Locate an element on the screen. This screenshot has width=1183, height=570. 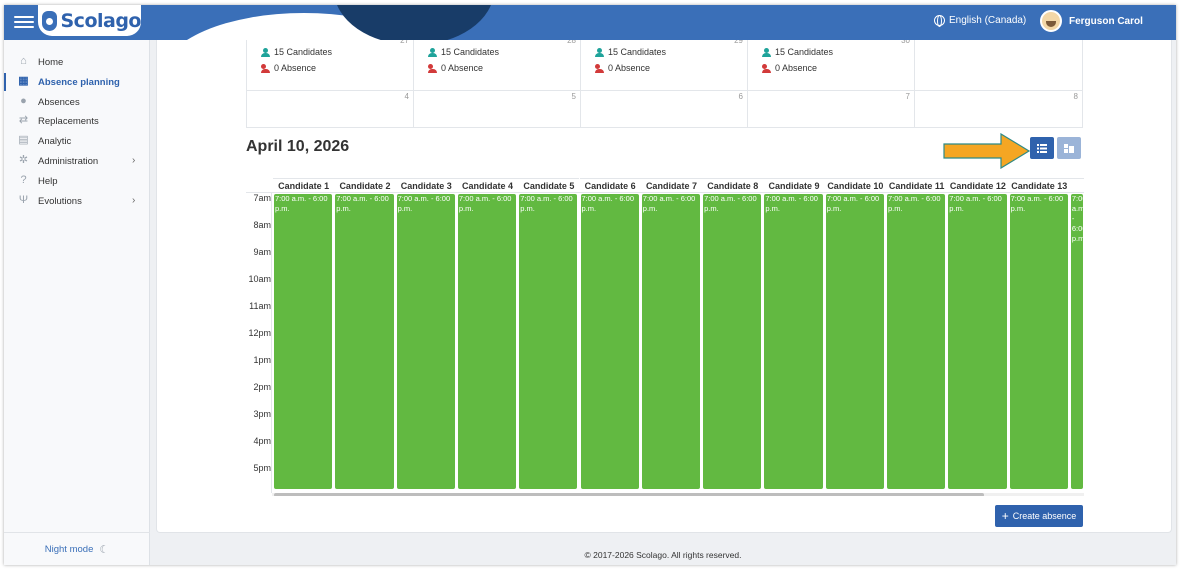
calendar-day-cell: 8 is located at coordinates (999, 109).